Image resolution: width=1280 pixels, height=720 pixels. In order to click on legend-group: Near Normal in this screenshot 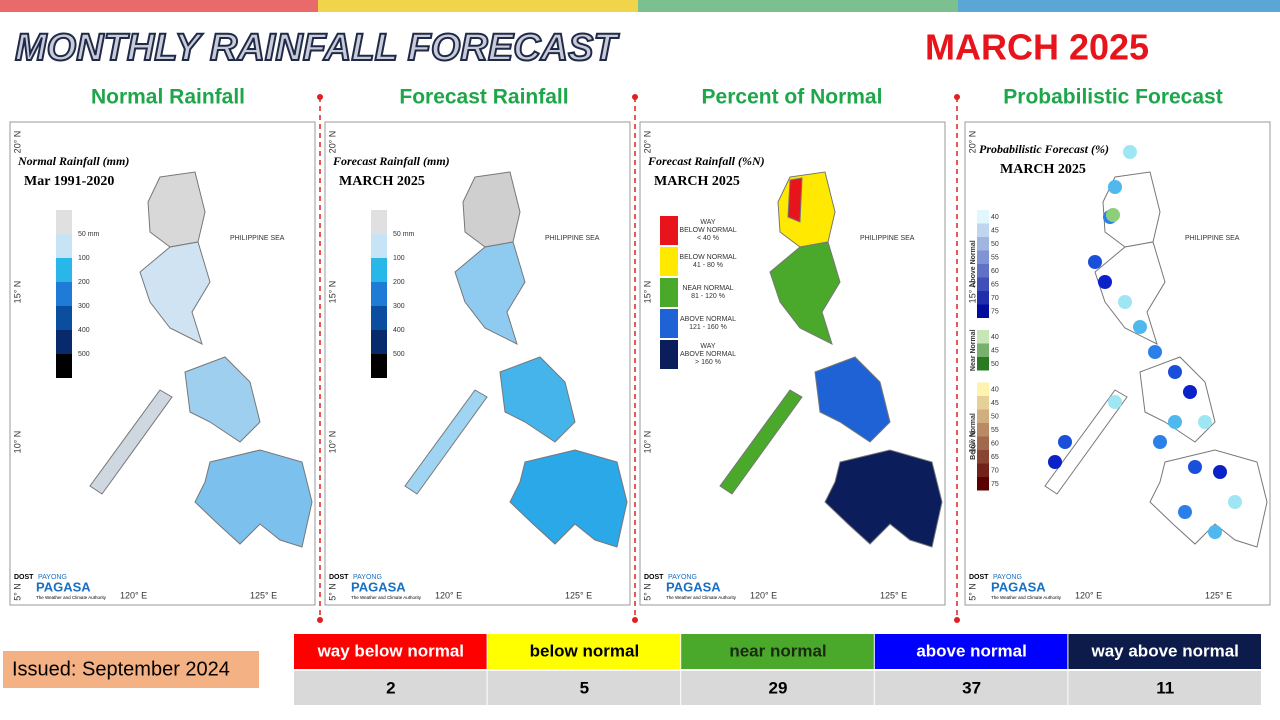, I will do `click(973, 350)`.